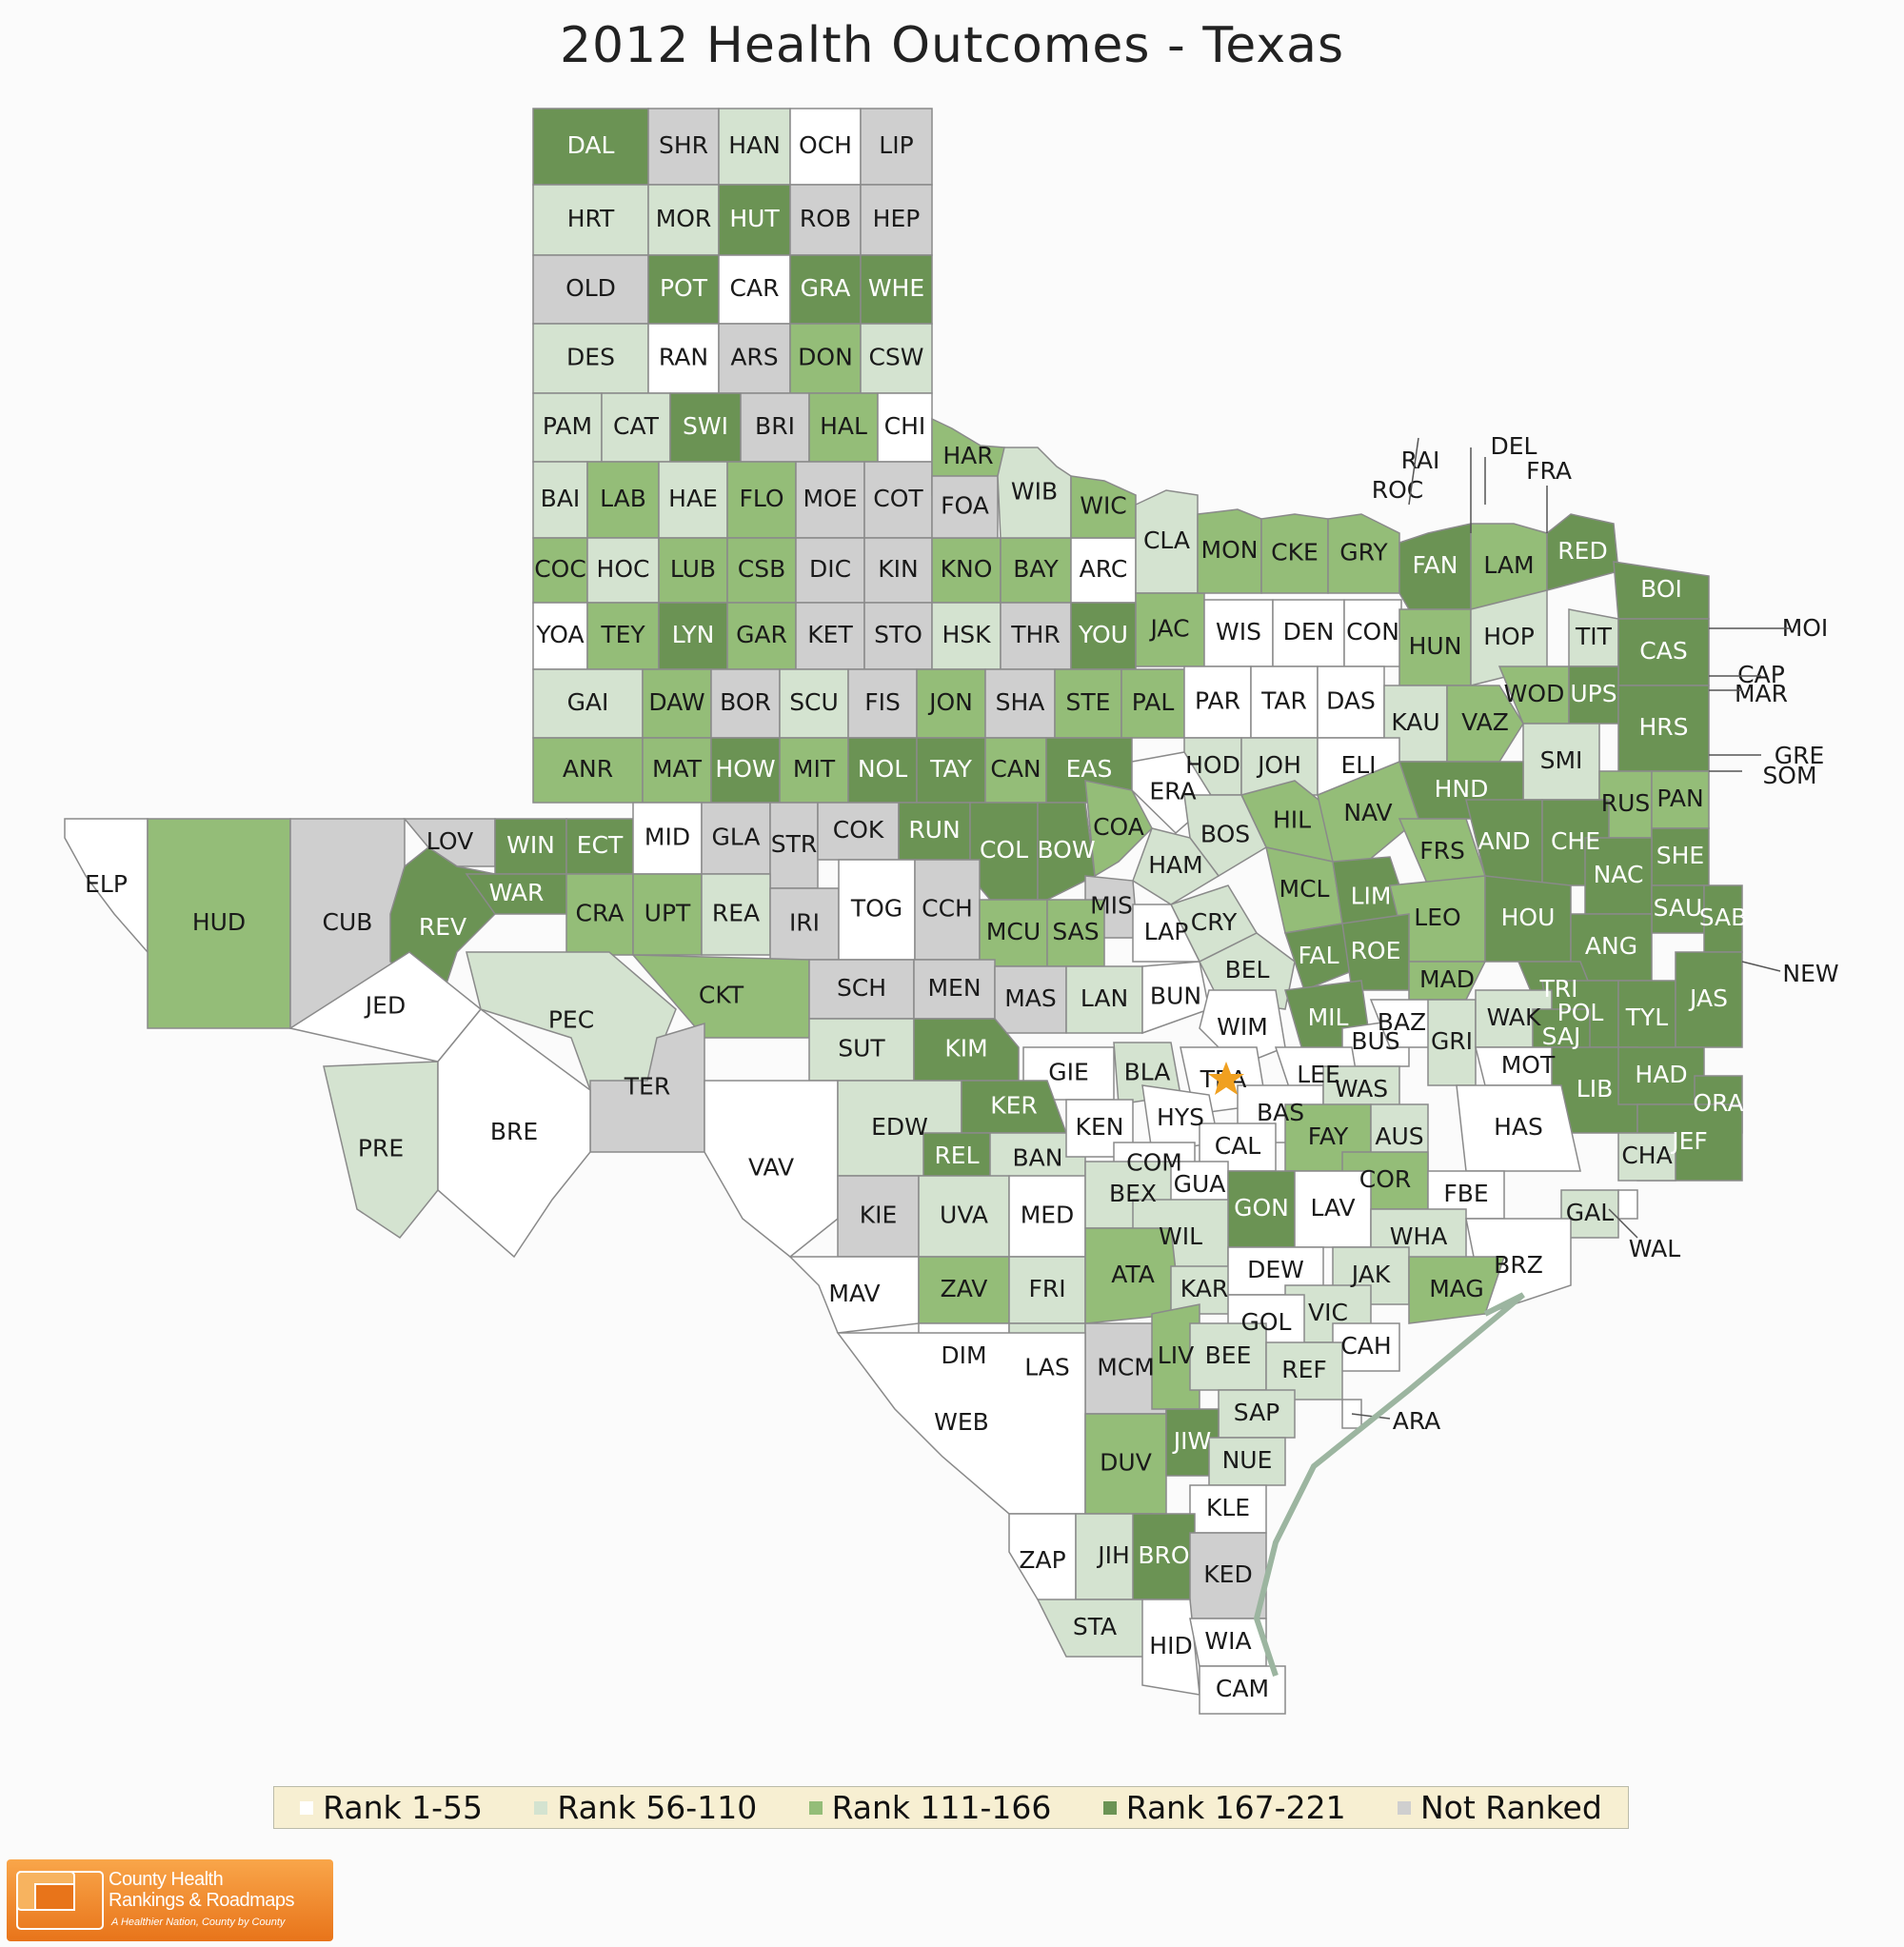 This screenshot has height=1947, width=1904. I want to click on county-csw, so click(896, 358).